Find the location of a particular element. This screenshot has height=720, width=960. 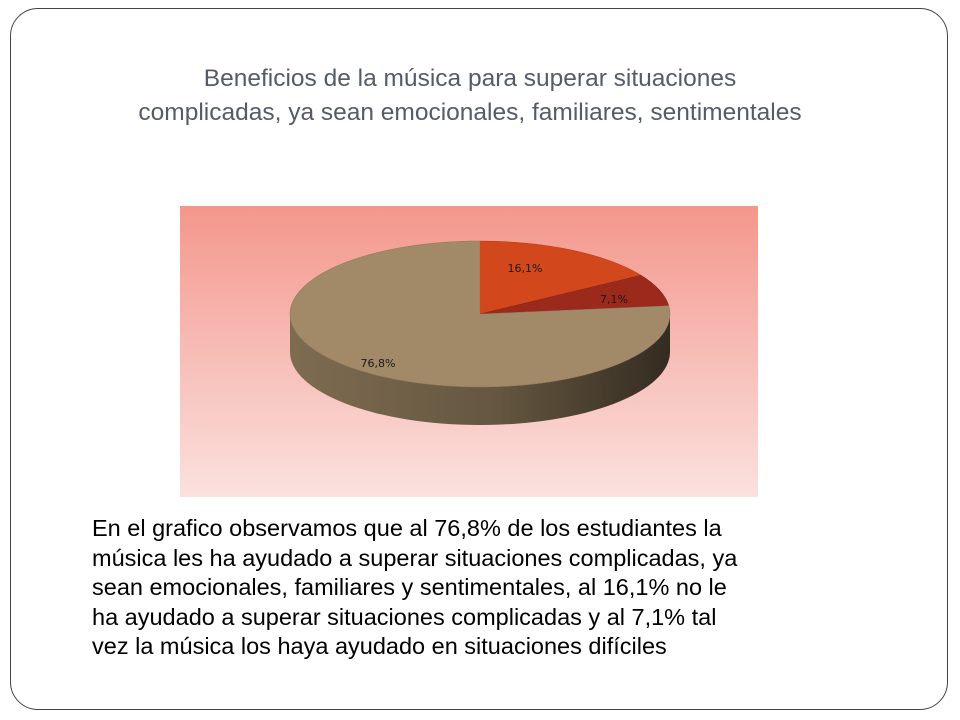

pie-chart: 16,1% 7,1% 76,8% is located at coordinates (480, 332).